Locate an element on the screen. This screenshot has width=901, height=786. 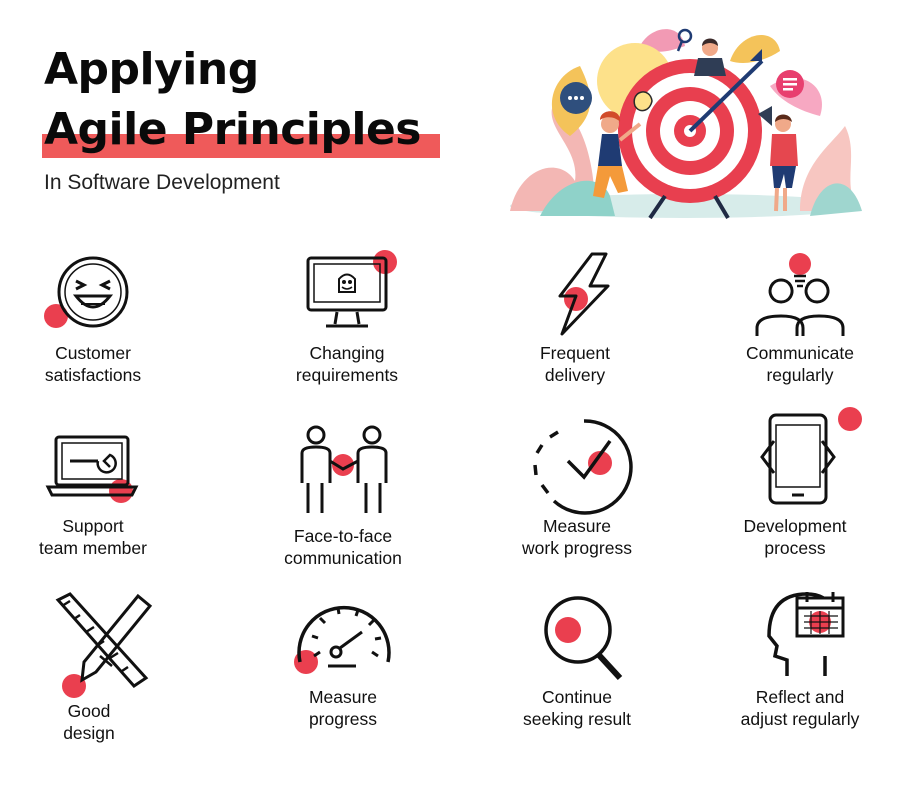
ruler-pencil-icon is located at coordinates (104, 645).